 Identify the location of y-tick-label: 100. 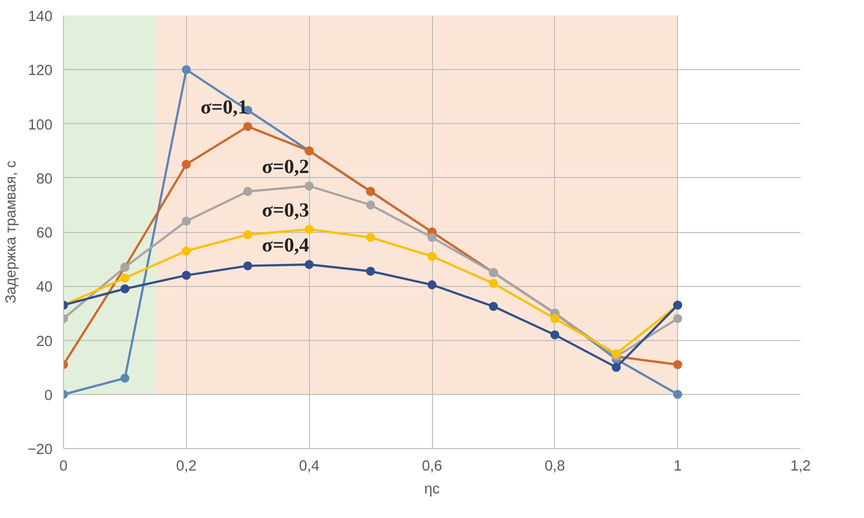
(40, 125).